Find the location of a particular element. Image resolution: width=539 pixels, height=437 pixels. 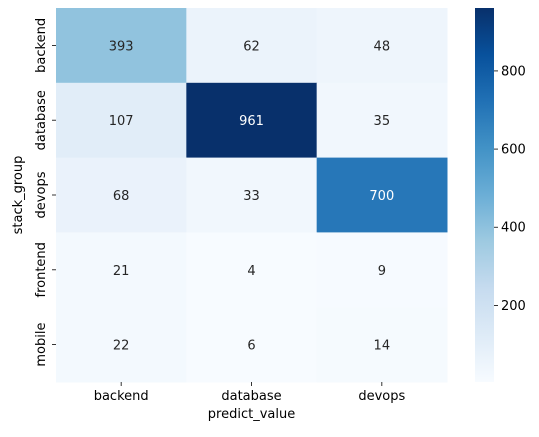

cell-value-label: 68 is located at coordinates (121, 196).